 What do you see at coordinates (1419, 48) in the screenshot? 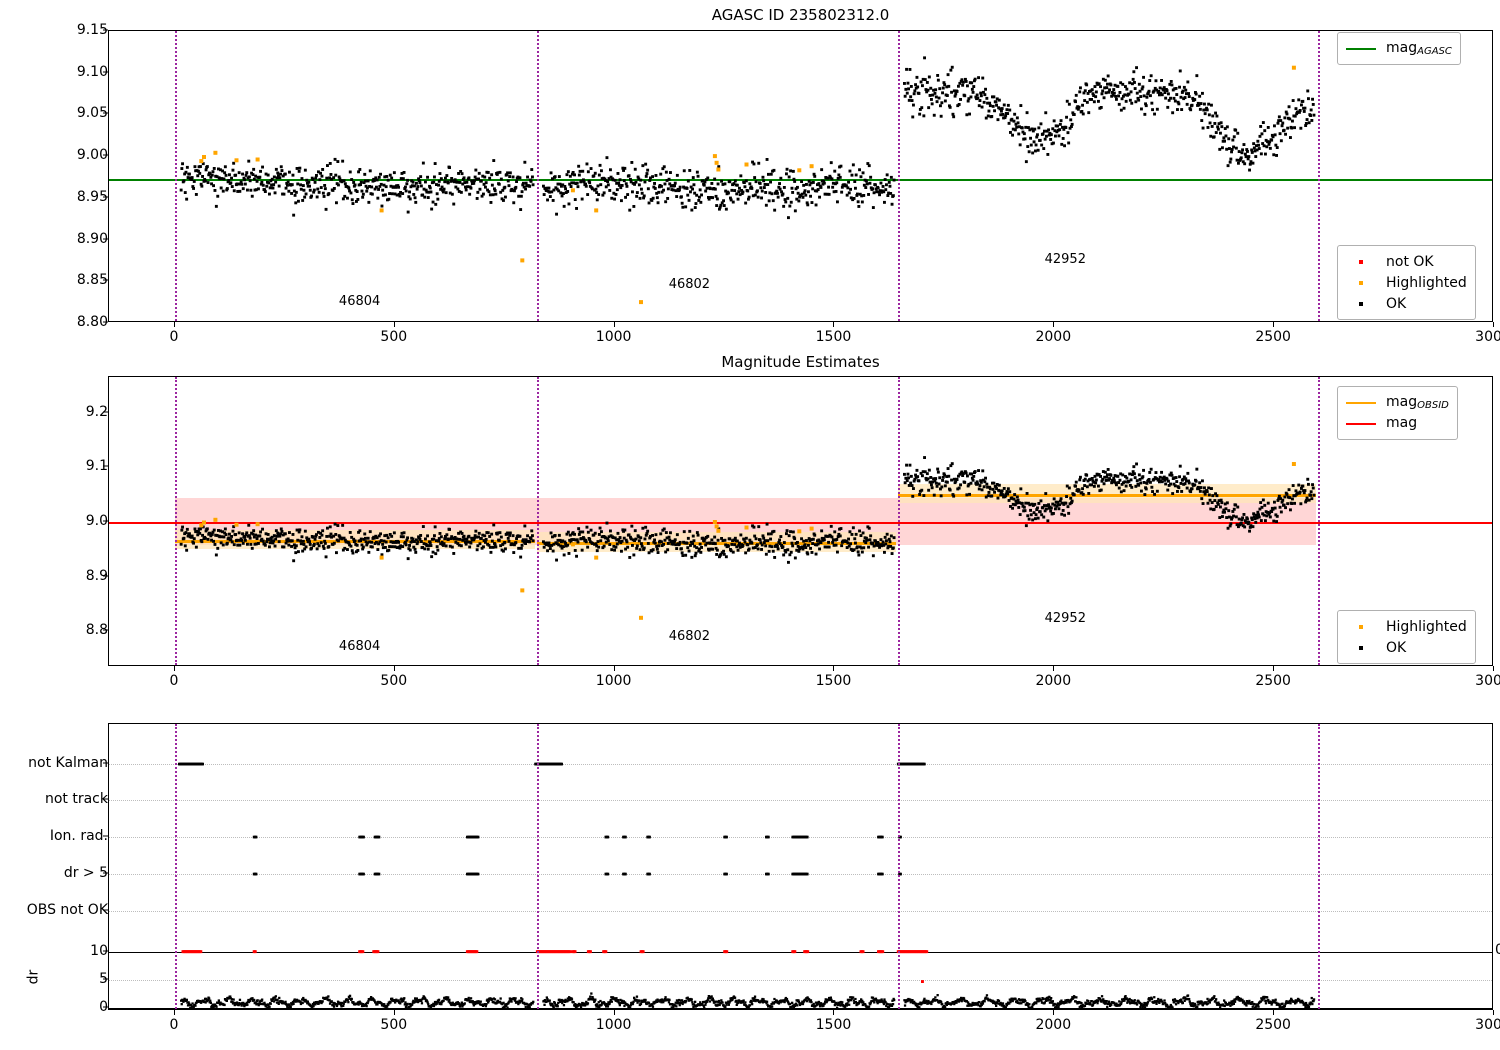
I see `legend-label: magAGASC` at bounding box center [1419, 48].